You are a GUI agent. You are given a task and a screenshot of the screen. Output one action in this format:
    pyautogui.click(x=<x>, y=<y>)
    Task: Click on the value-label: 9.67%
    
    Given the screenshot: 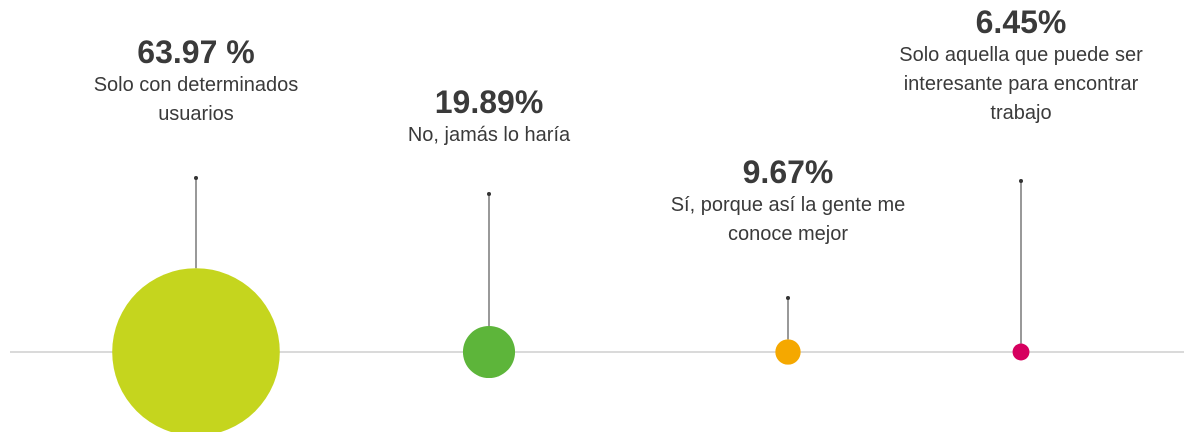 What is the action you would take?
    pyautogui.click(x=788, y=172)
    